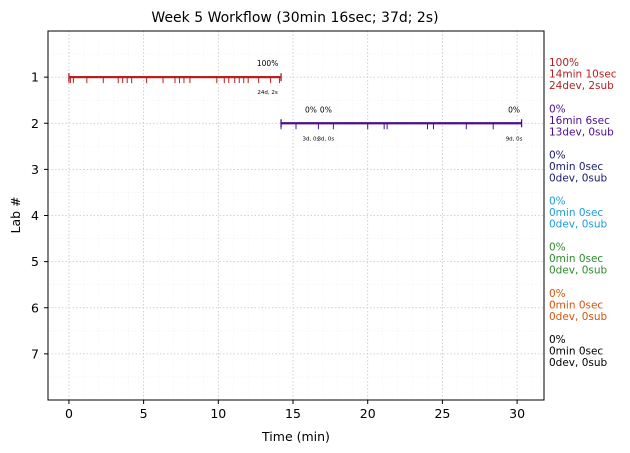 The height and width of the screenshot is (453, 630). What do you see at coordinates (368, 413) in the screenshot?
I see `x-tick-label: 20` at bounding box center [368, 413].